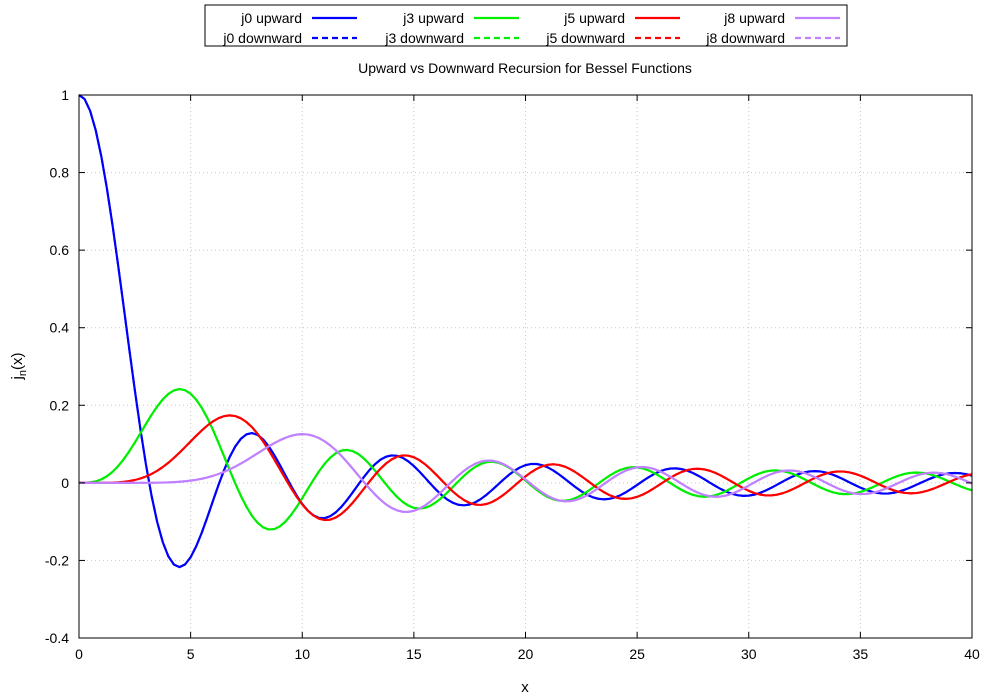 The height and width of the screenshot is (700, 1000). What do you see at coordinates (637, 654) in the screenshot?
I see `x-tick-label: 25` at bounding box center [637, 654].